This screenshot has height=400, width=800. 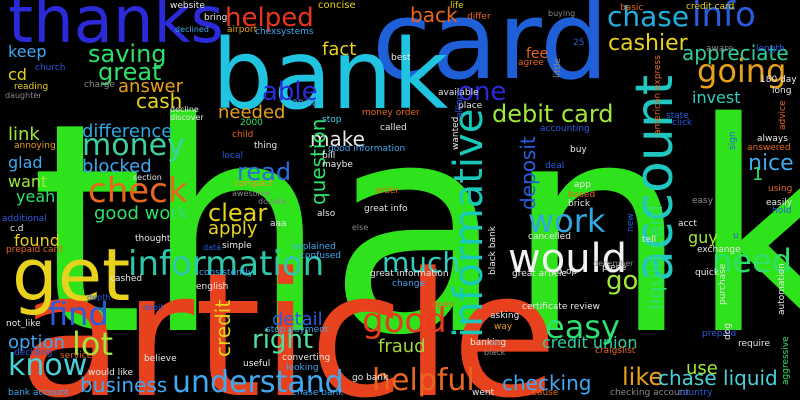 I want to click on cloud-word: difference, so click(x=127, y=131).